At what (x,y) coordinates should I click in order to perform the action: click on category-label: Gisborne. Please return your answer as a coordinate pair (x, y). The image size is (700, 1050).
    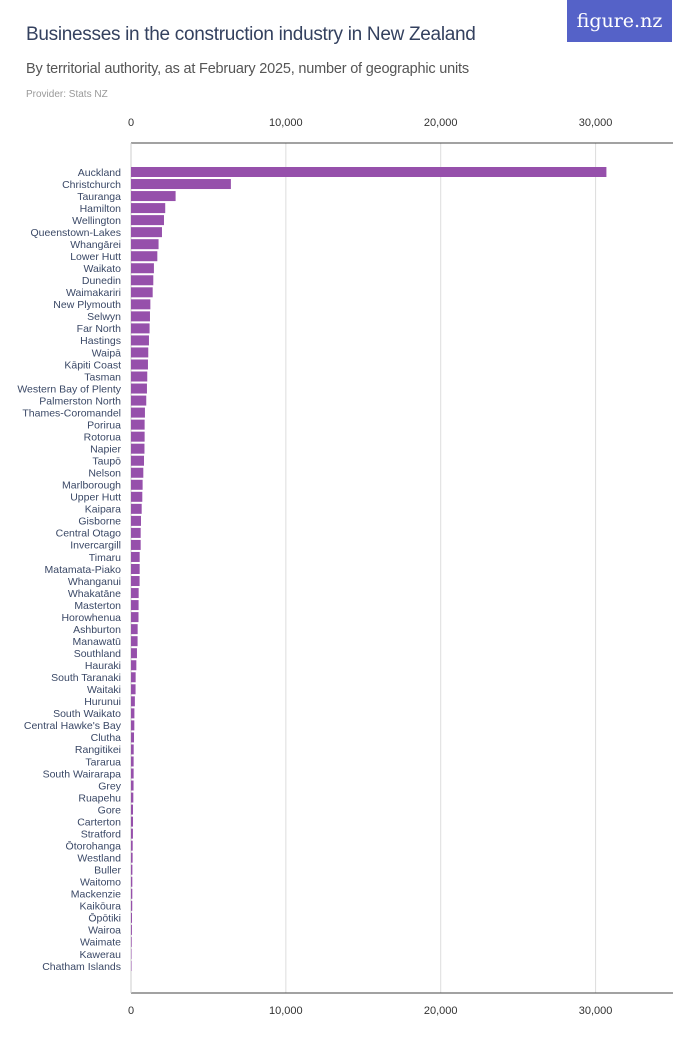
    Looking at the image, I should click on (99, 522).